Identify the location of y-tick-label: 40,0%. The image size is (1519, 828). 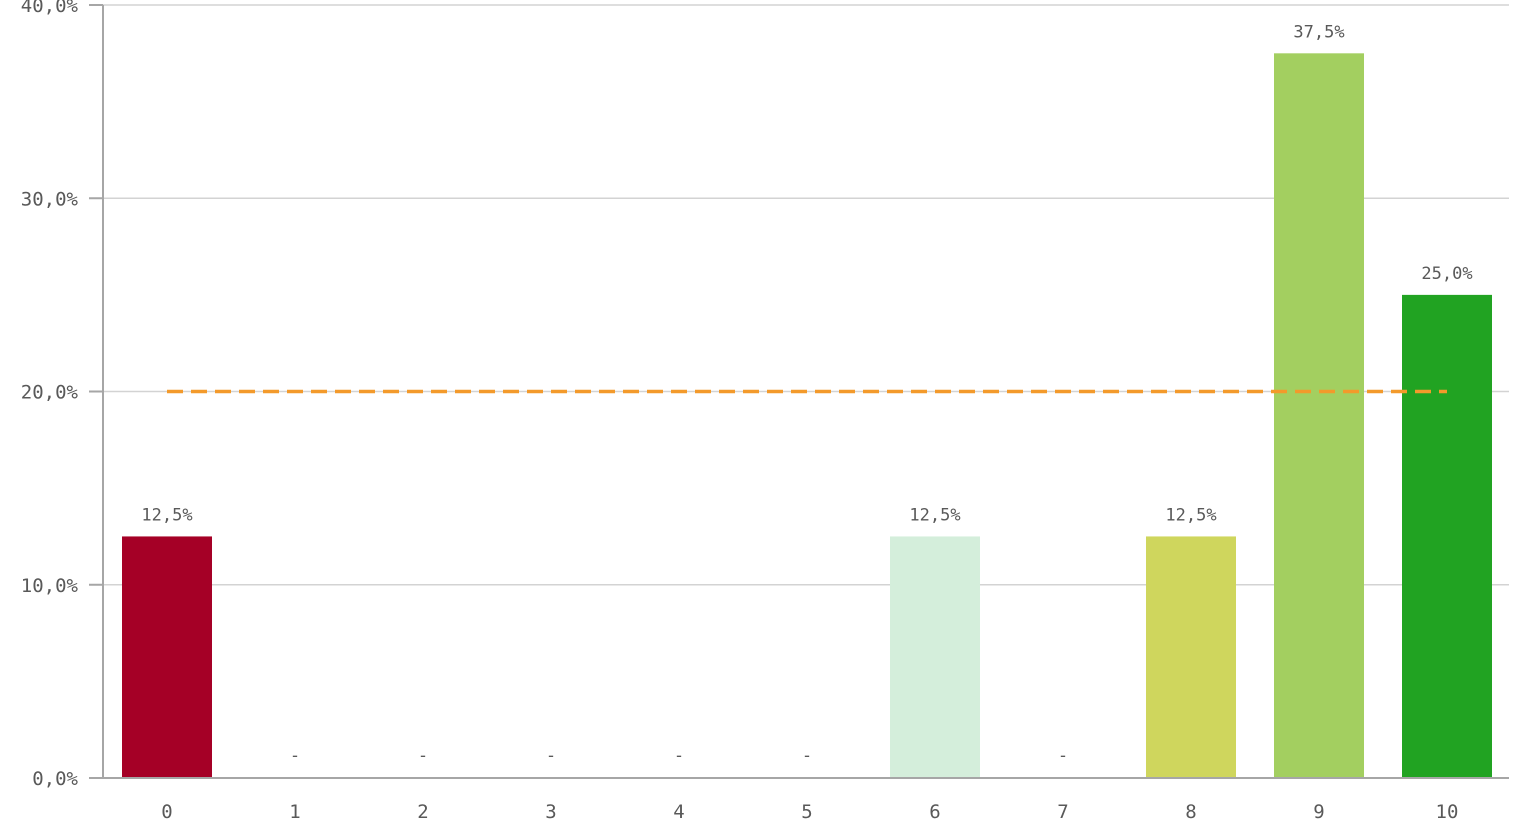
(50, 8).